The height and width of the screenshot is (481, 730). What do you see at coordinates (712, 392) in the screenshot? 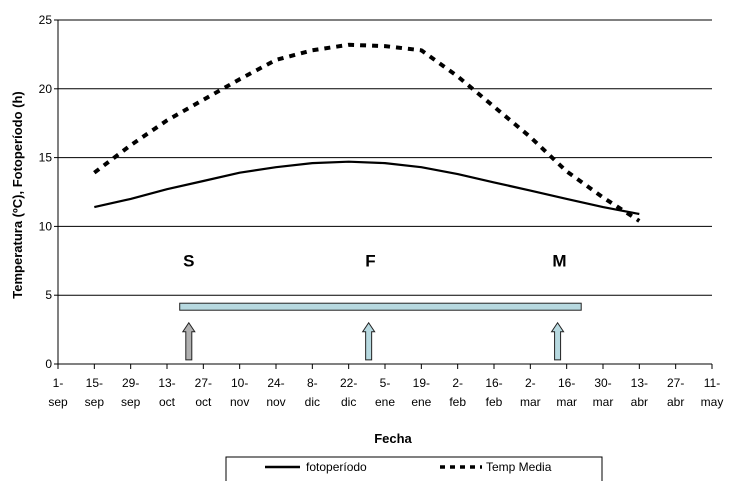
I see `x-tick-label: 11-may` at bounding box center [712, 392].